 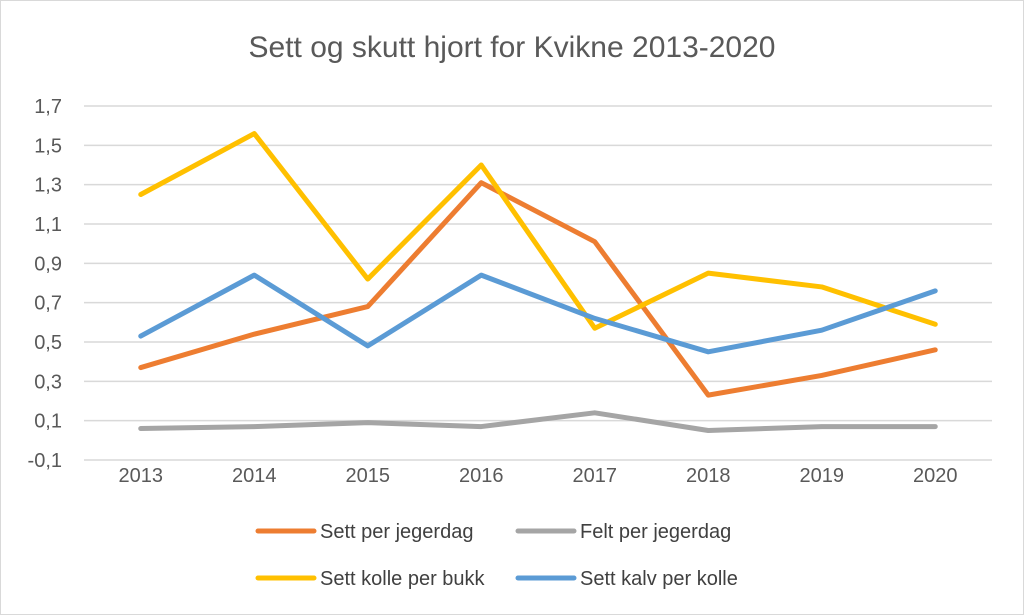 I want to click on legend-label: Sett per jegerdag, so click(x=396, y=532).